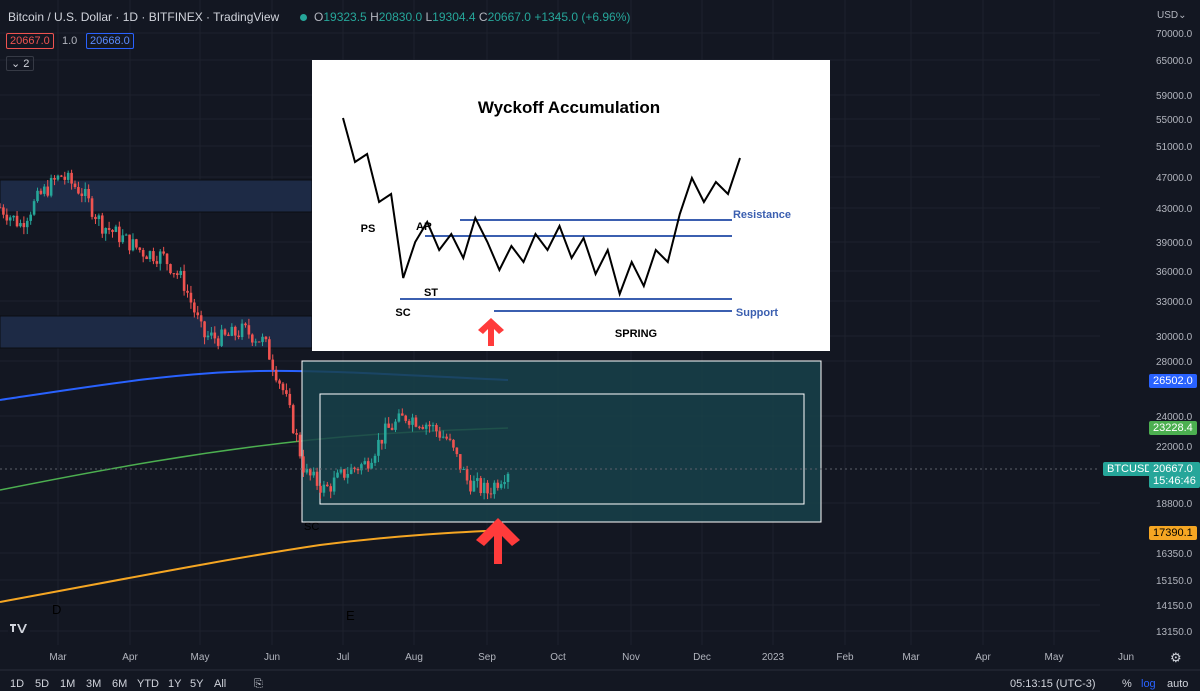 This screenshot has height=691, width=1200. What do you see at coordinates (345, 17) in the screenshot?
I see `ohlc-o: 19323.5` at bounding box center [345, 17].